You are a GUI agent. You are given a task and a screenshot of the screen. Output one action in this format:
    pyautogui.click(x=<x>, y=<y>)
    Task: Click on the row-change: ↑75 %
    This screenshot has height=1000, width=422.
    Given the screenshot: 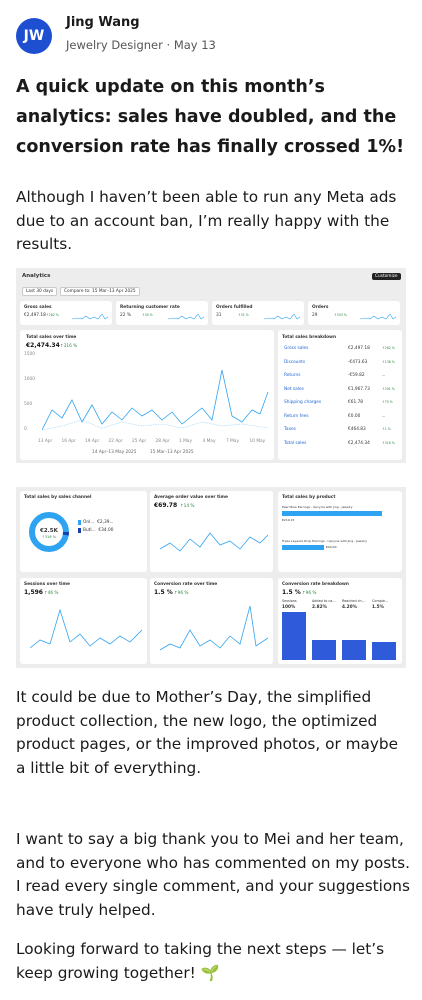 What is the action you would take?
    pyautogui.click(x=387, y=402)
    